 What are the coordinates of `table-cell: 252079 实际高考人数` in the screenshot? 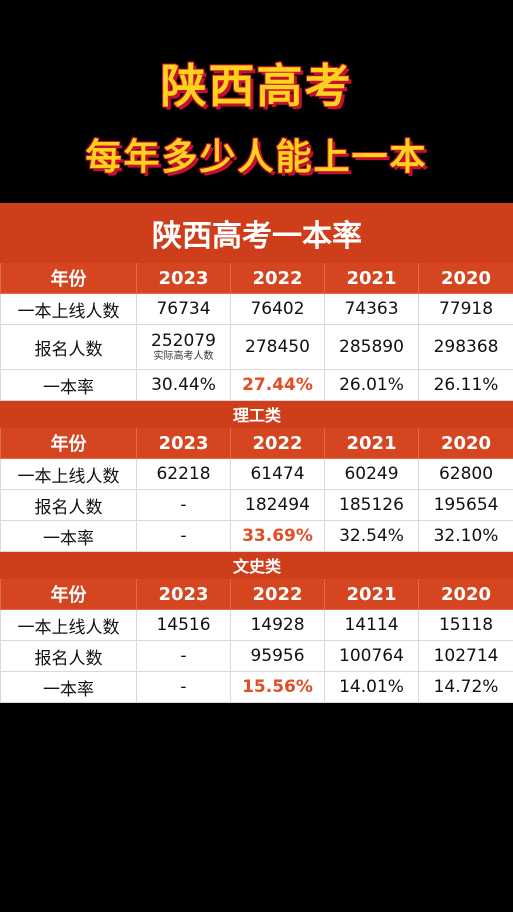 It's located at (183, 347).